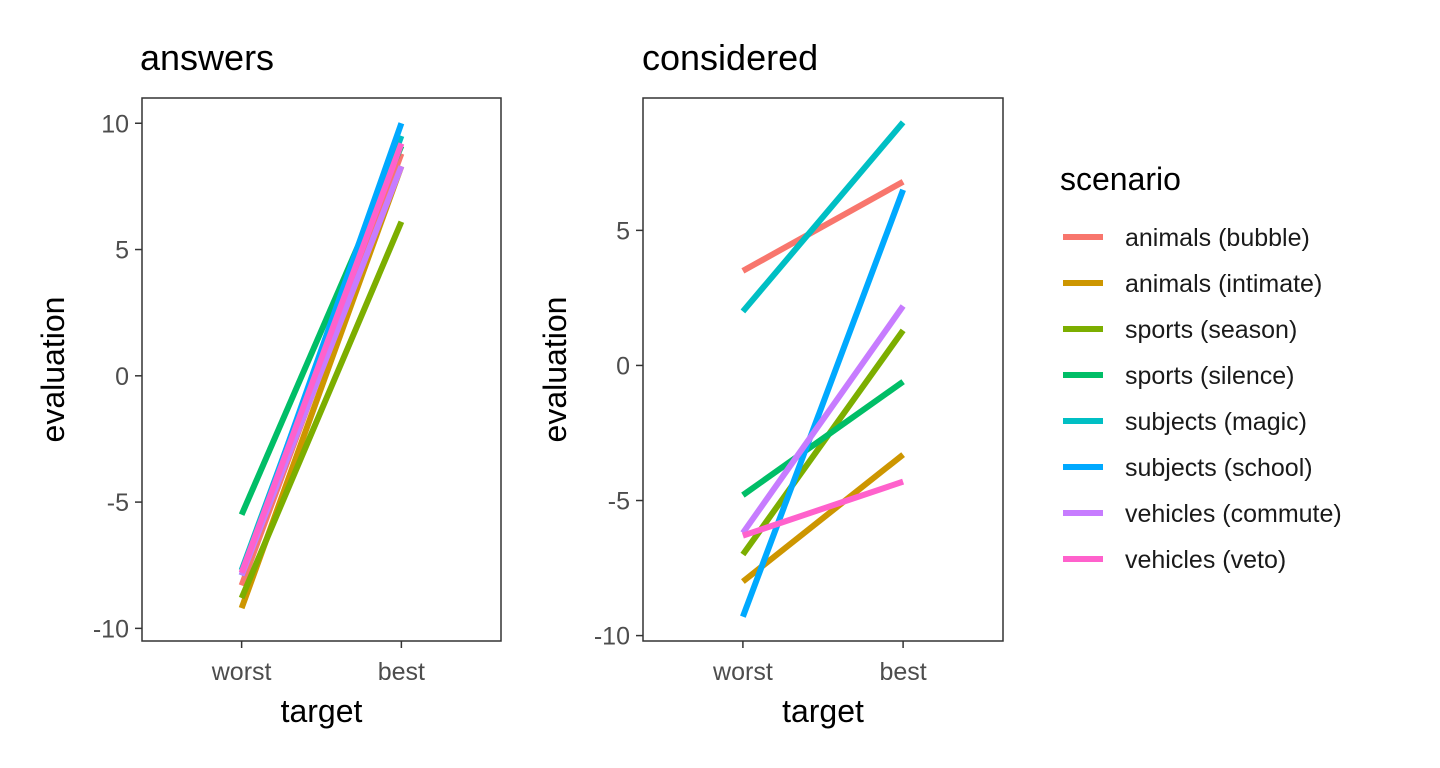  What do you see at coordinates (207, 57) in the screenshot?
I see `panel-title: answers` at bounding box center [207, 57].